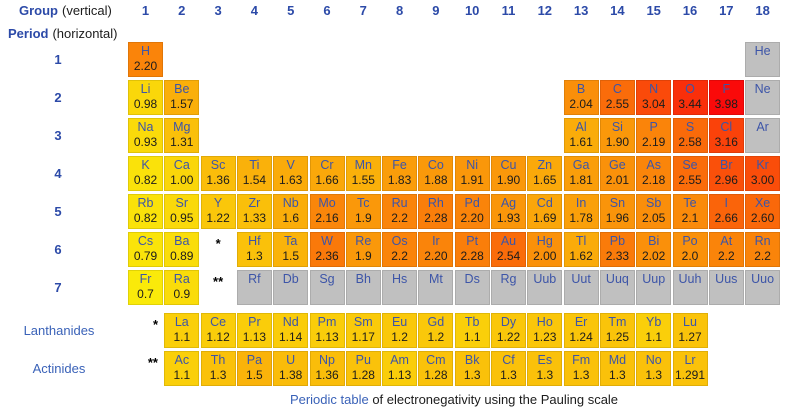 The width and height of the screenshot is (800, 415). I want to click on element-cell-zn: Zn 1.65, so click(545, 173).